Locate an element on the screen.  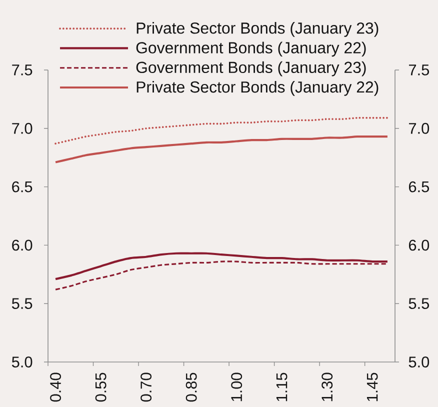
x-tick-label: 0.70 is located at coordinates (146, 387).